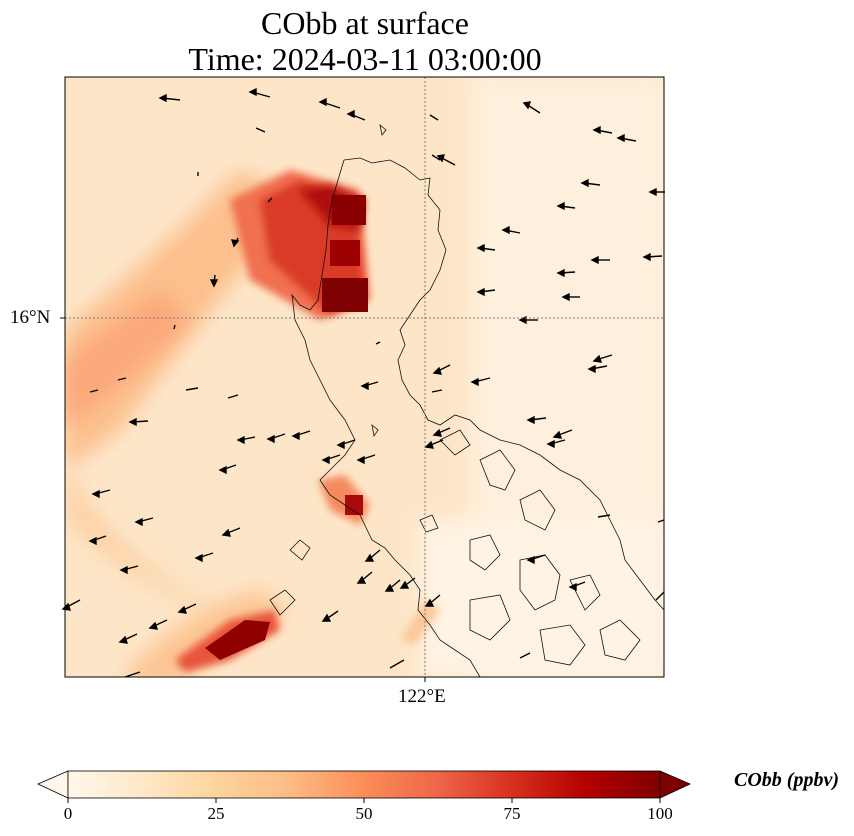 The height and width of the screenshot is (836, 854). Describe the element at coordinates (675, 784) in the screenshot. I see `colorbar-extend-max` at that location.